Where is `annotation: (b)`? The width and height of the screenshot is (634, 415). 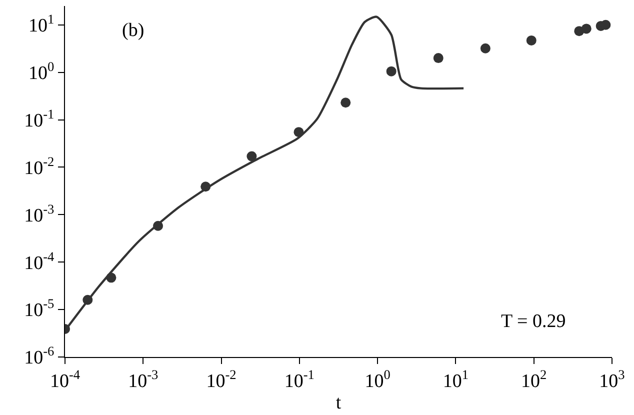
annotation: (b) is located at coordinates (133, 30).